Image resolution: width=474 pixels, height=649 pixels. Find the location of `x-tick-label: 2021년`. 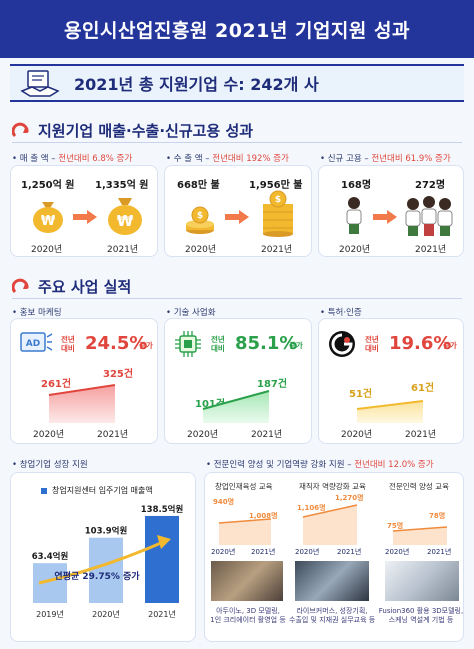

x-tick-label: 2021년 is located at coordinates (162, 614).